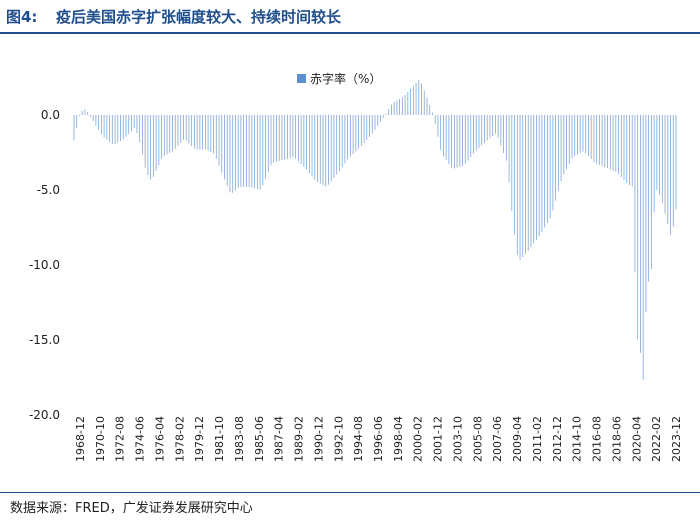 Image resolution: width=700 pixels, height=522 pixels. What do you see at coordinates (676, 439) in the screenshot?
I see `x-tick-label: 2023-12` at bounding box center [676, 439].